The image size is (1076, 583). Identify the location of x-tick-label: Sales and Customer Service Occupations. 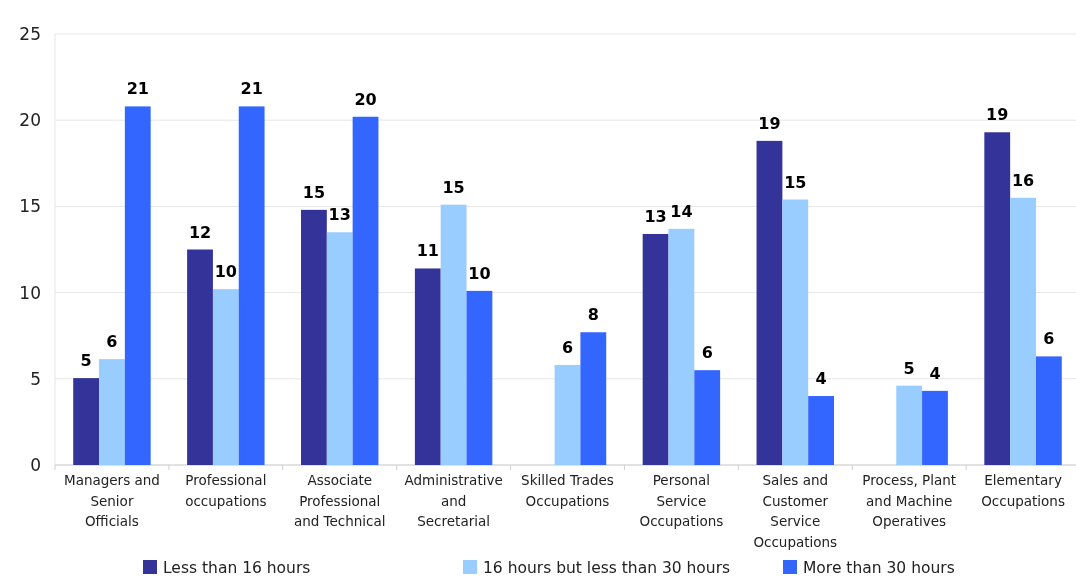
(795, 511).